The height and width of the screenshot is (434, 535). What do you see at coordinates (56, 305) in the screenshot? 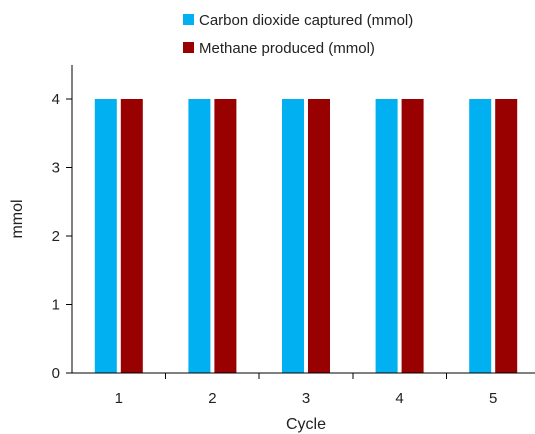
I see `y-tick-label-1: 1` at bounding box center [56, 305].